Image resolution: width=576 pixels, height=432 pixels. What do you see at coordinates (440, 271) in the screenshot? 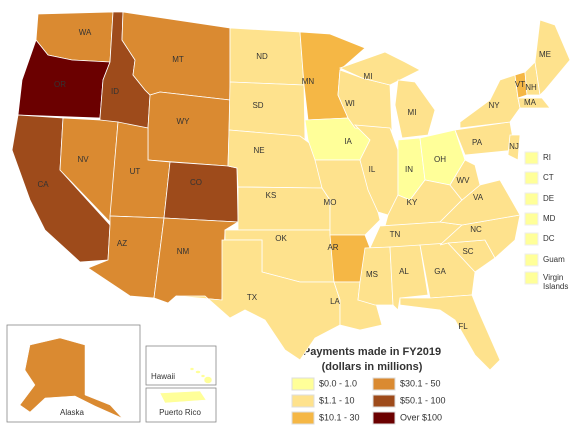
I see `state-label: GA` at bounding box center [440, 271].